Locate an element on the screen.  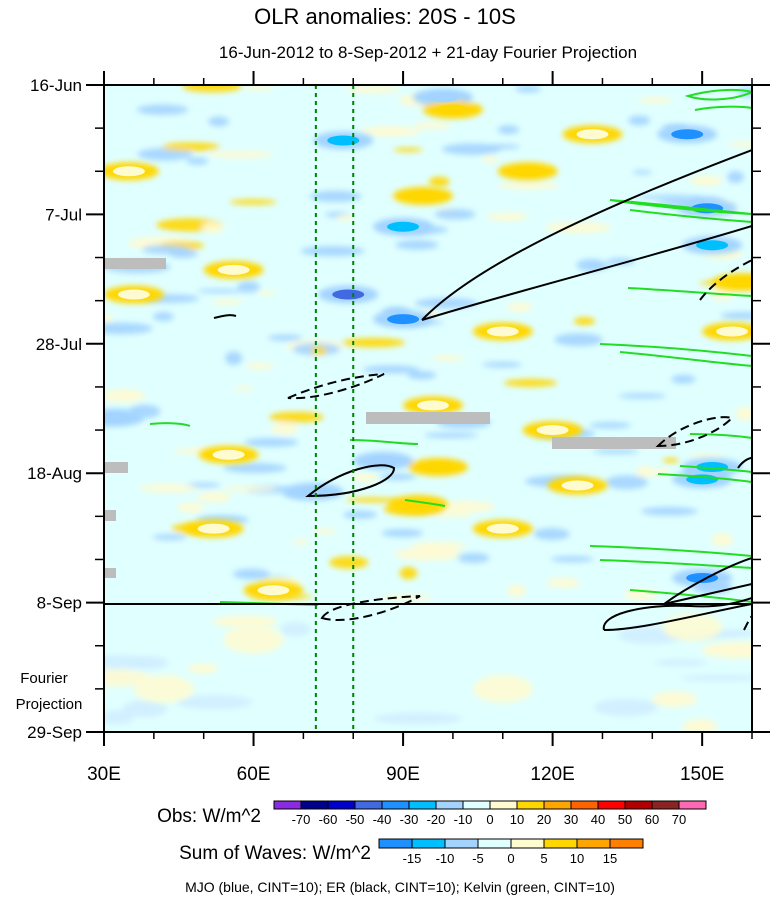
y-tick-label: 18-Aug is located at coordinates (54, 473).